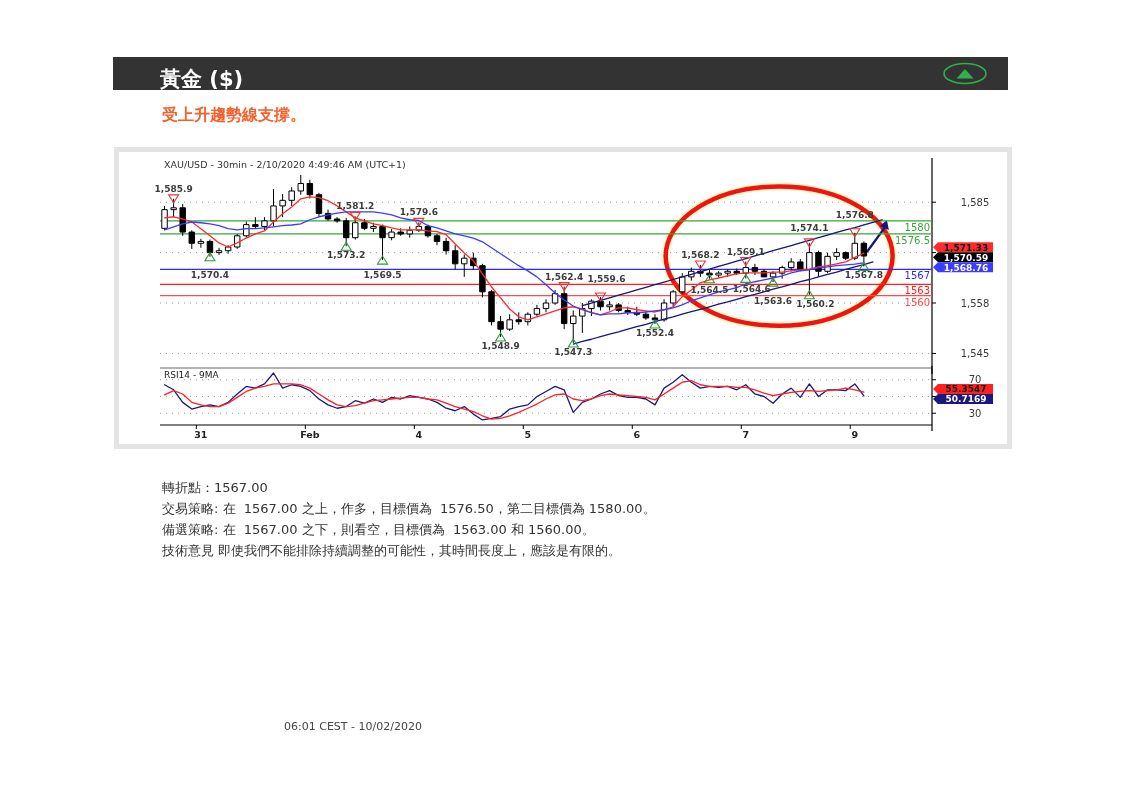  Describe the element at coordinates (966, 399) in the screenshot. I see `text: 50.7169` at that location.